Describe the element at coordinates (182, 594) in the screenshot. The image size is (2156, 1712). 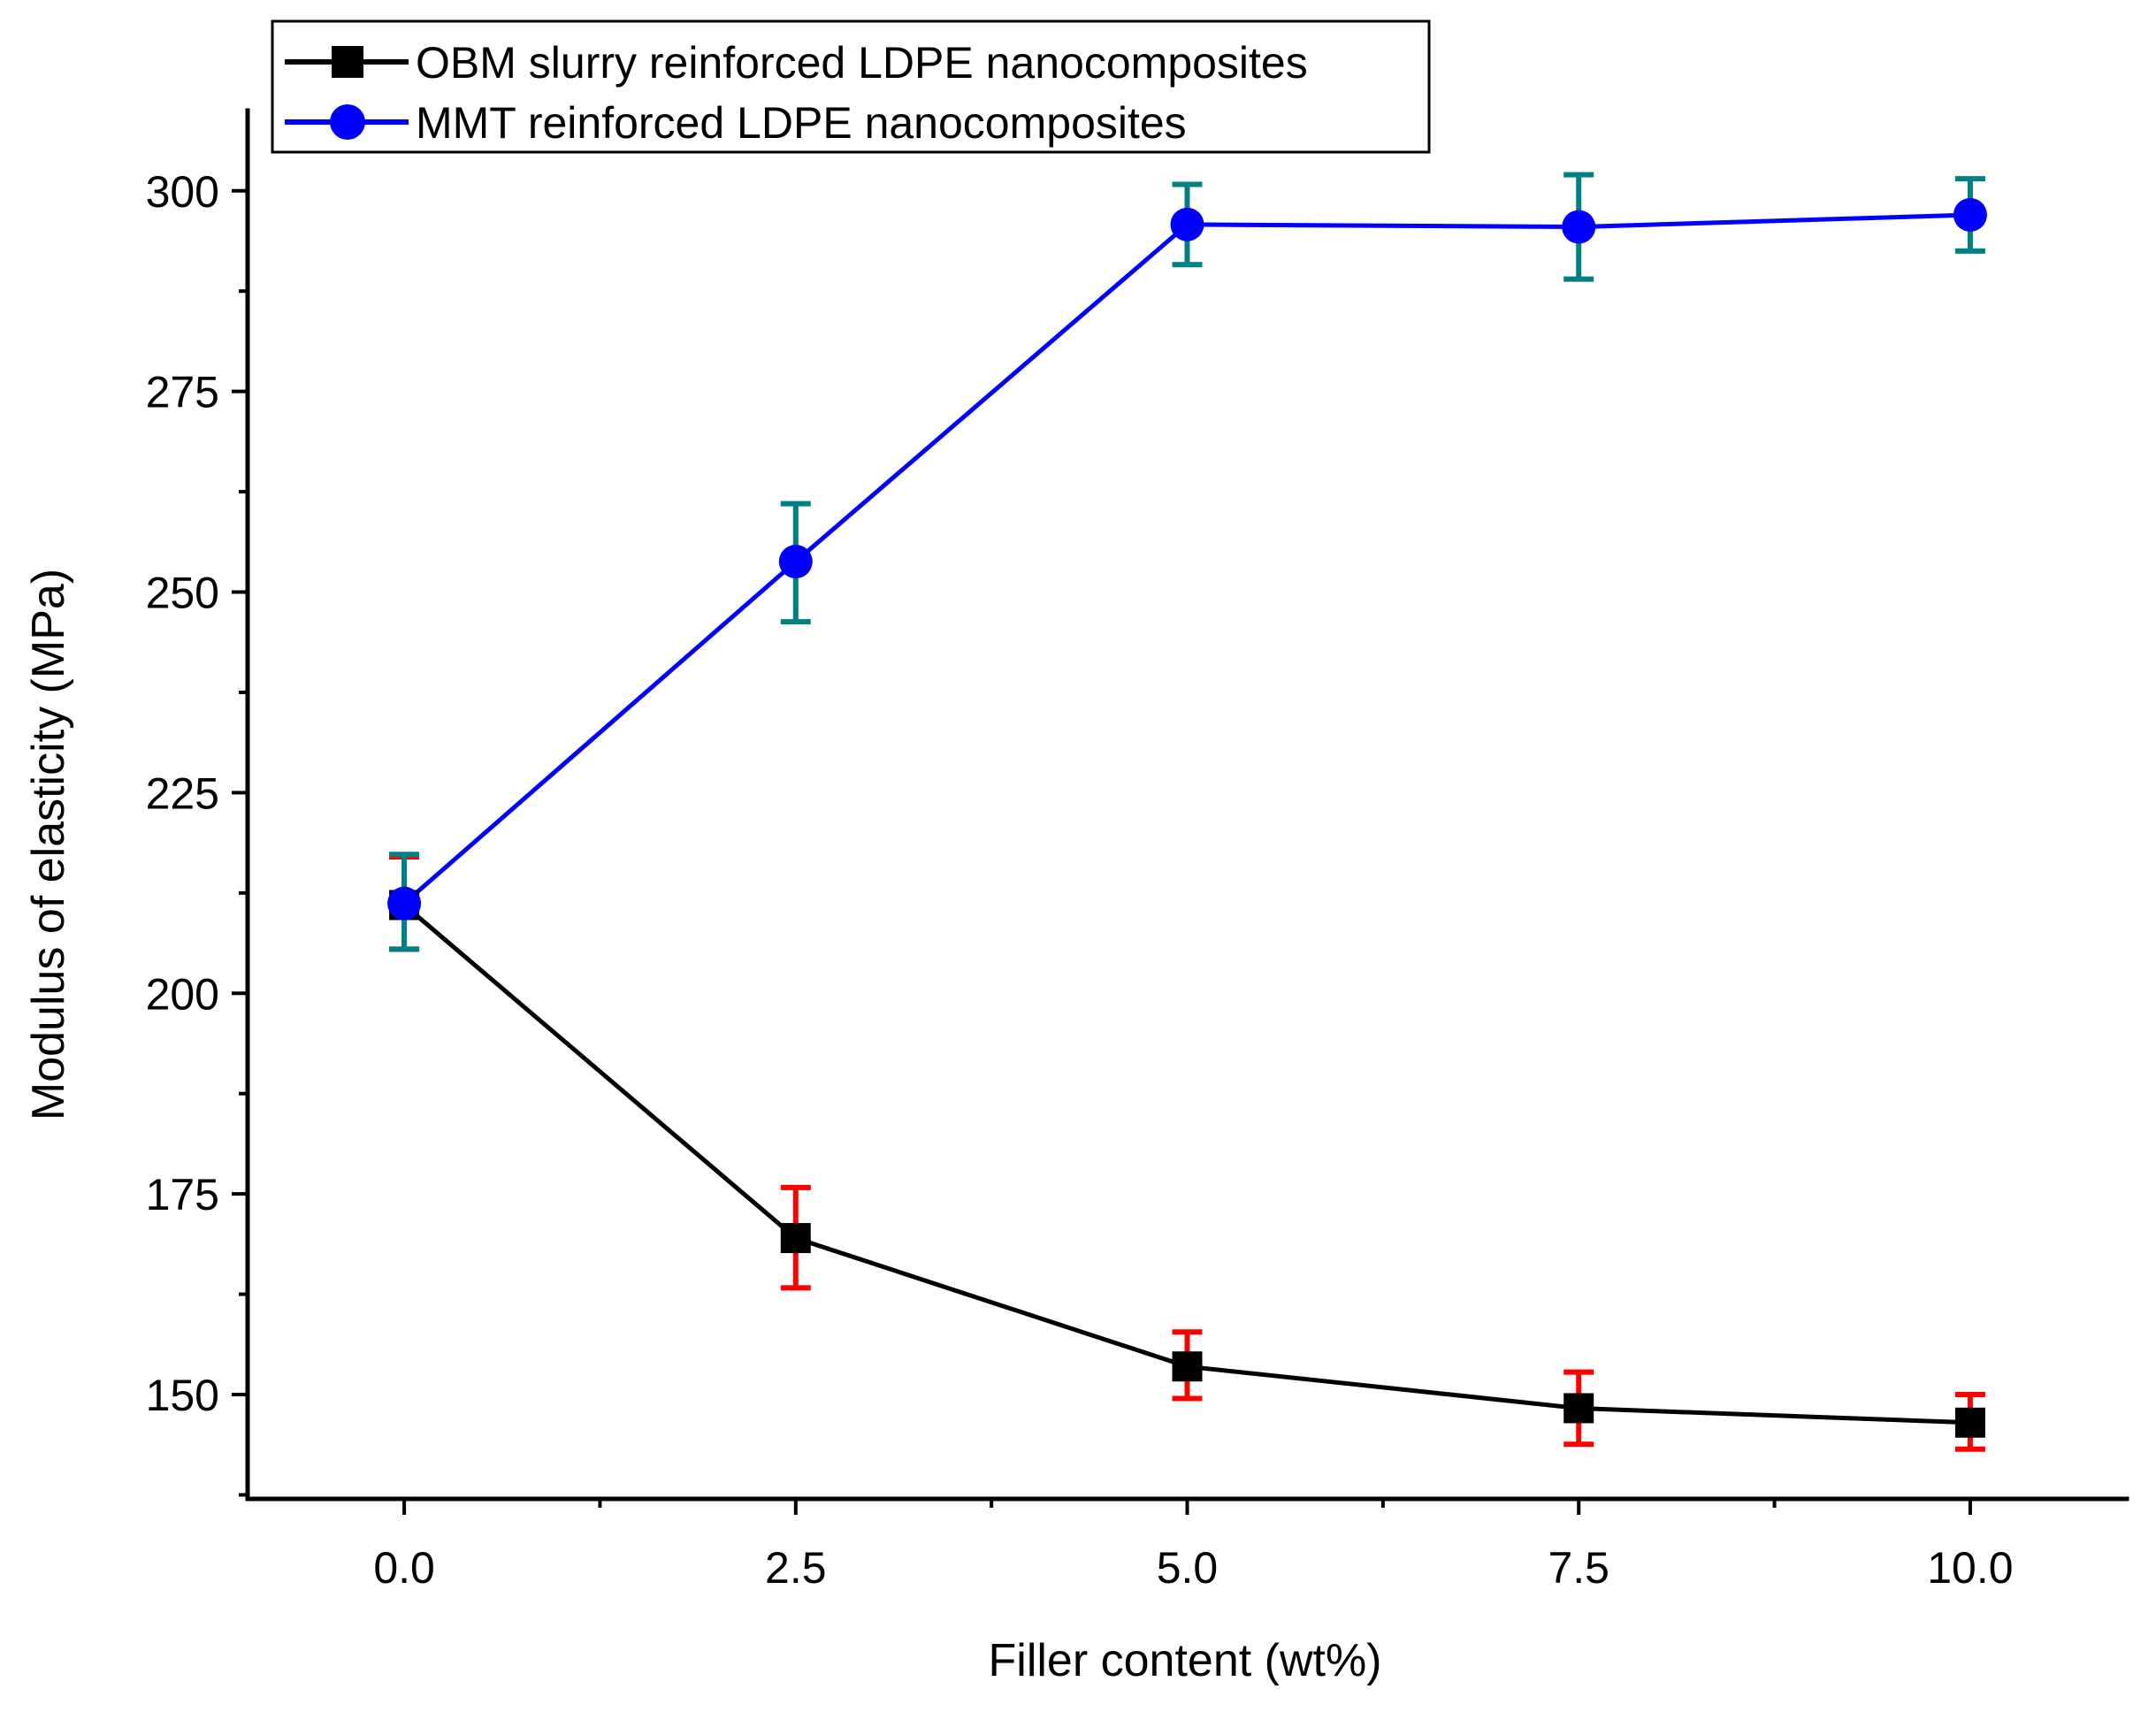
I see `y-tick-label: 250` at that location.